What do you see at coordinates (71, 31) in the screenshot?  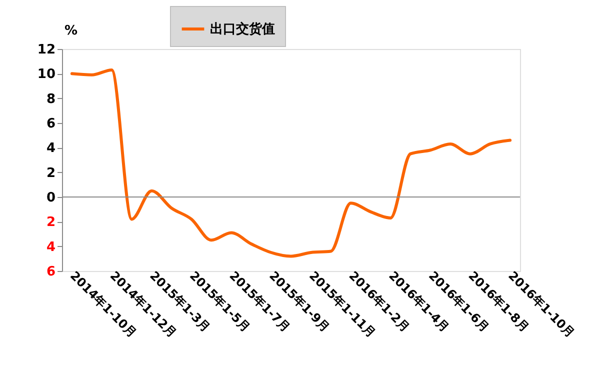 I see `y-axis-title: %` at bounding box center [71, 31].